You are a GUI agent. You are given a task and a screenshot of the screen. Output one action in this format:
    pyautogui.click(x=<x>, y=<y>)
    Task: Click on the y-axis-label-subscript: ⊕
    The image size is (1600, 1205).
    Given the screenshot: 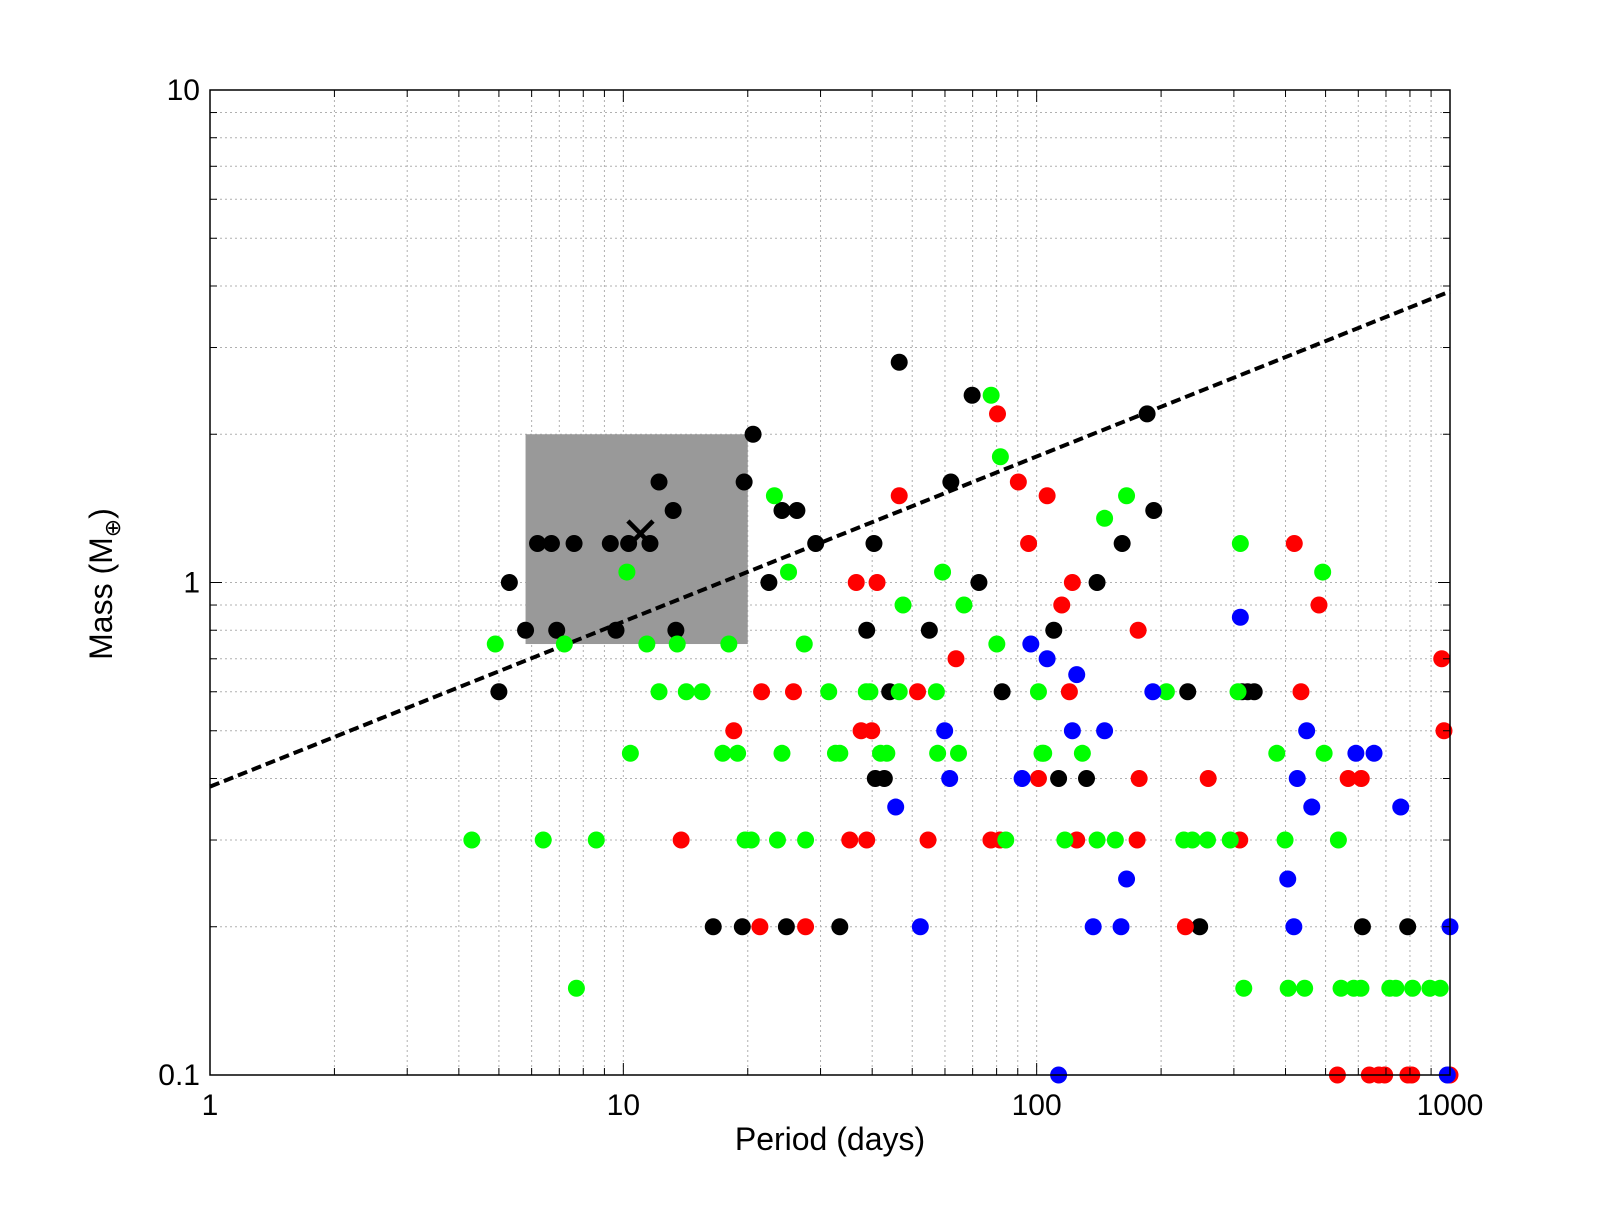 What is the action you would take?
    pyautogui.click(x=112, y=528)
    